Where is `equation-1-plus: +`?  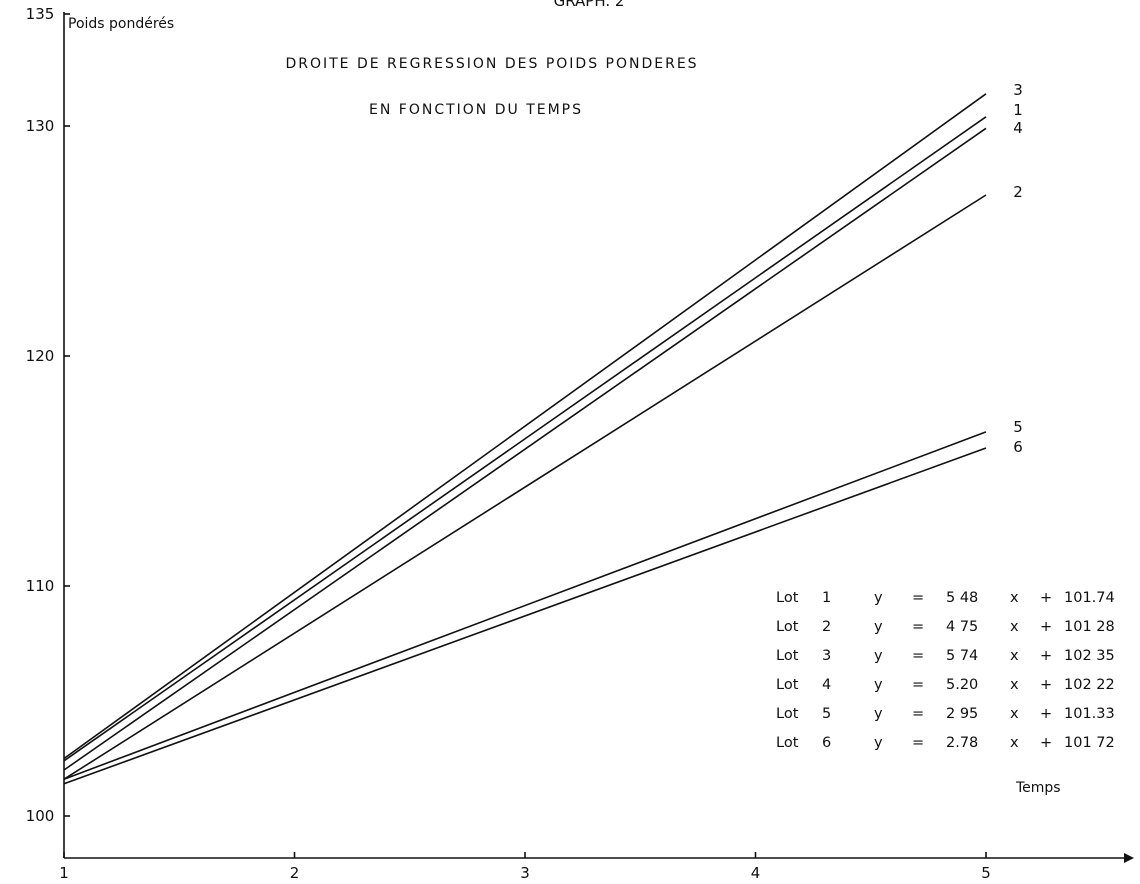 equation-1-plus: + is located at coordinates (1046, 598).